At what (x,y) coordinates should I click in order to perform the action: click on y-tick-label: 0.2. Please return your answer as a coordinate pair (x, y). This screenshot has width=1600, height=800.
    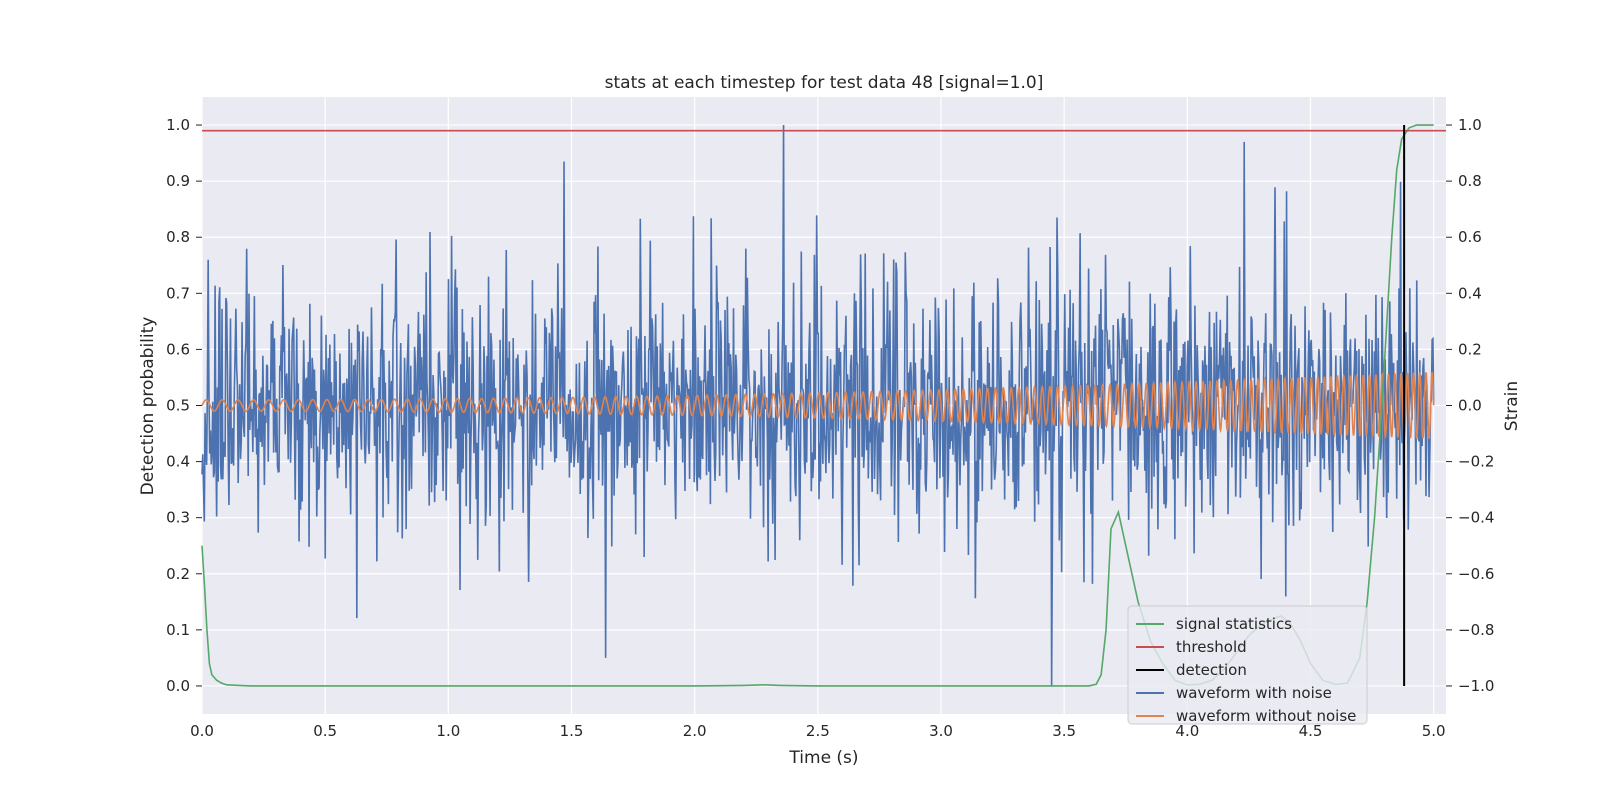
    Looking at the image, I should click on (178, 574).